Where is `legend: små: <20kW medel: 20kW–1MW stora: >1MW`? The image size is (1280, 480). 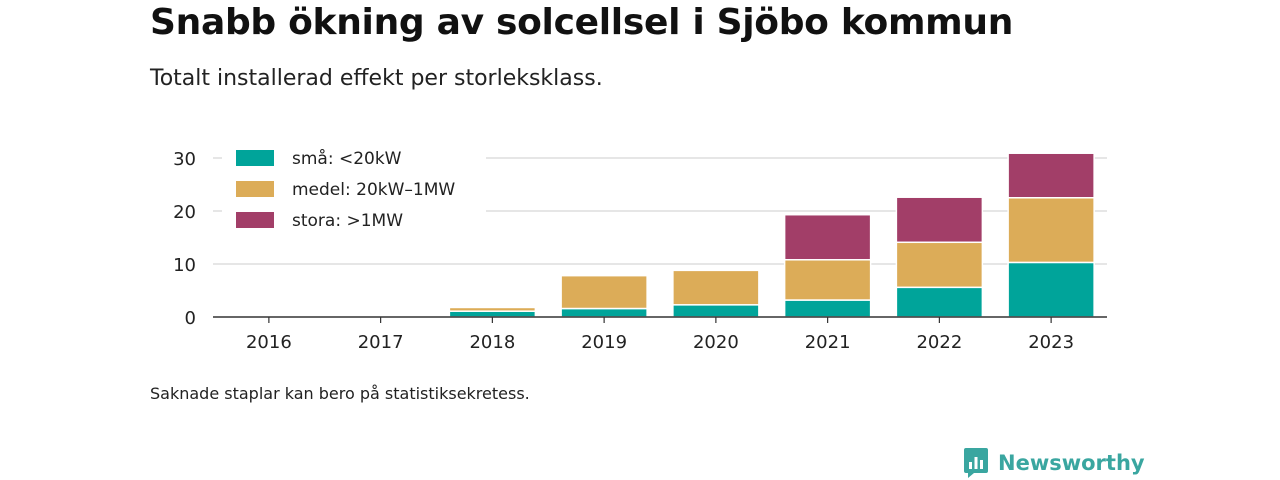
legend: små: <20kW medel: 20kW–1MW stora: >1MW is located at coordinates (354, 190).